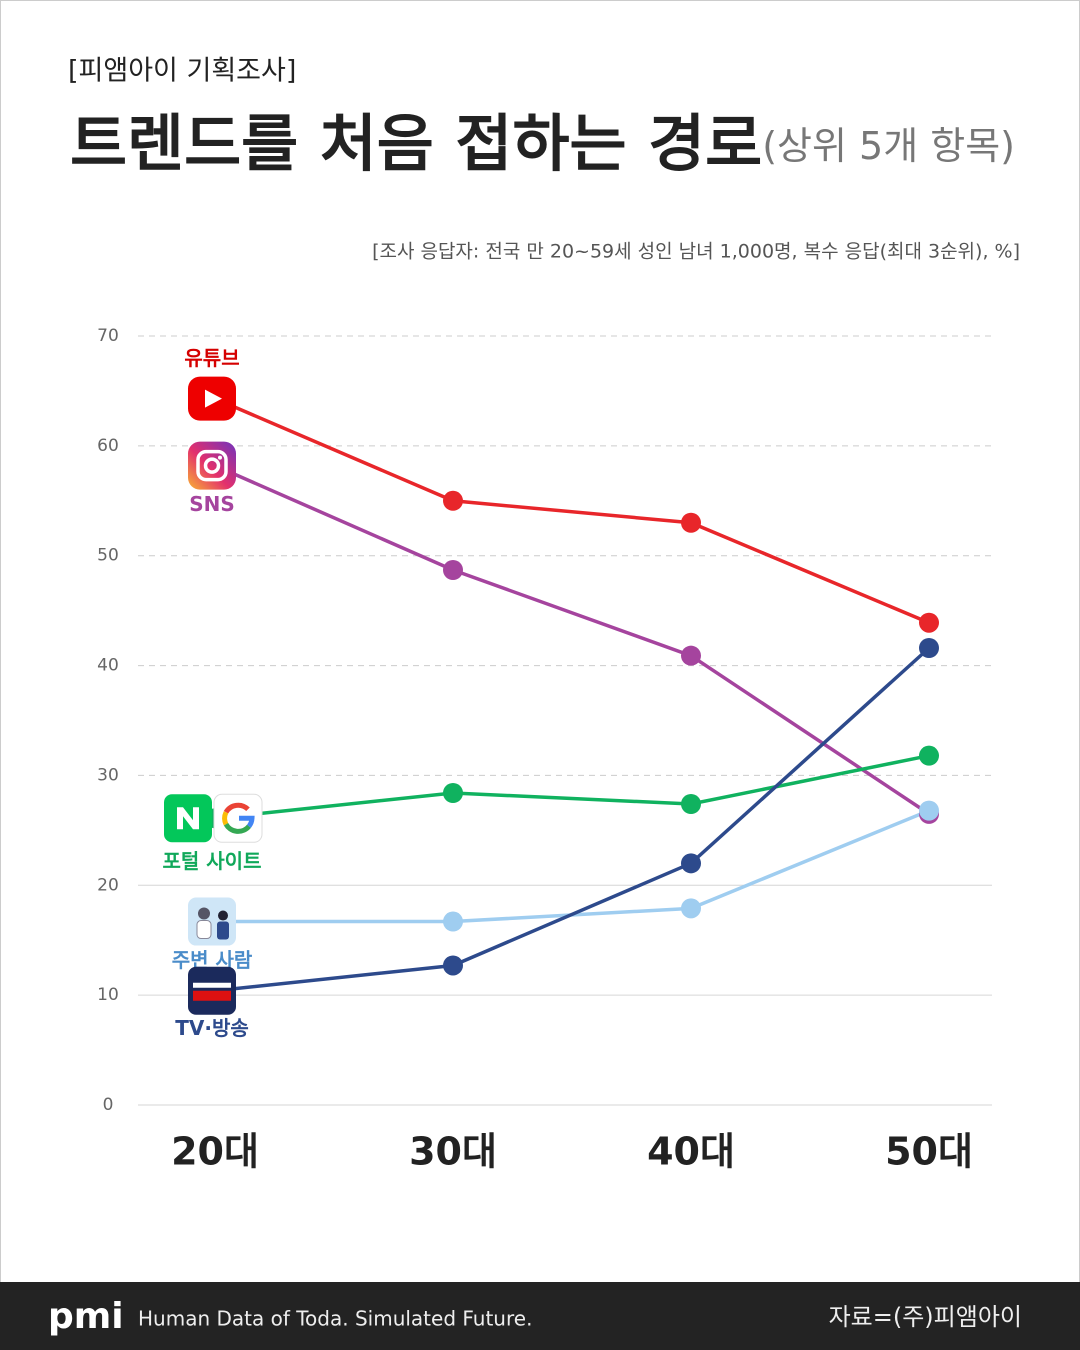 This screenshot has width=1080, height=1350. What do you see at coordinates (223, 915) in the screenshot?
I see `icon-person2` at bounding box center [223, 915].